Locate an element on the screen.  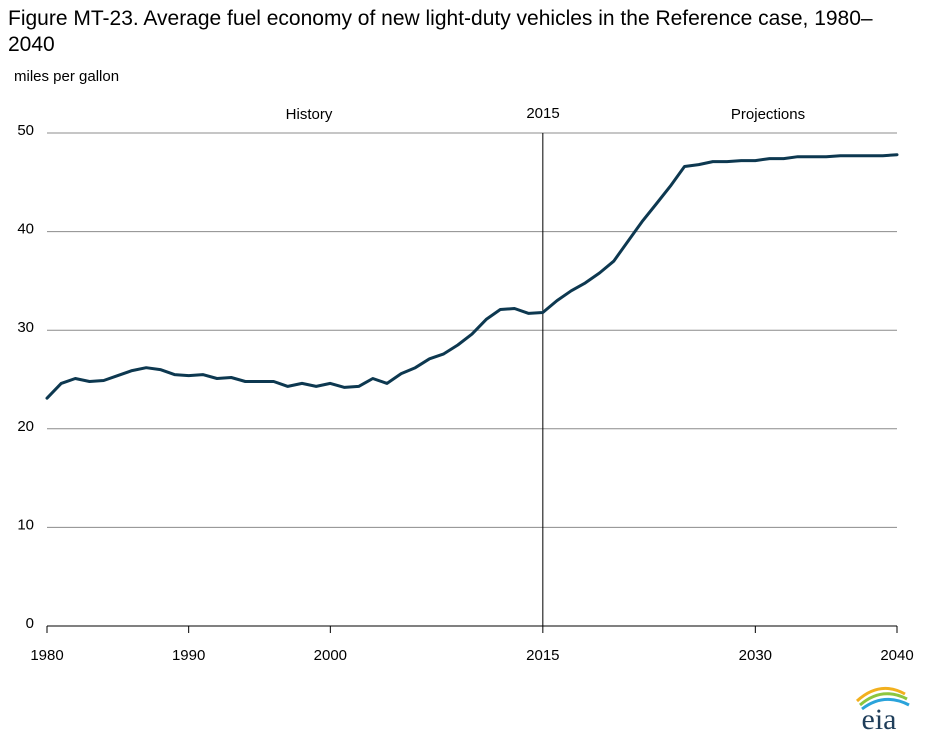
history-label: History is located at coordinates (309, 114).